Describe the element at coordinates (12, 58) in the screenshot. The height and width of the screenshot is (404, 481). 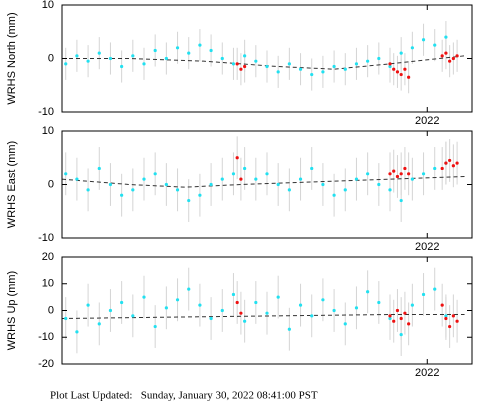
I see `y-axis-label: WRHS North (mm)` at that location.